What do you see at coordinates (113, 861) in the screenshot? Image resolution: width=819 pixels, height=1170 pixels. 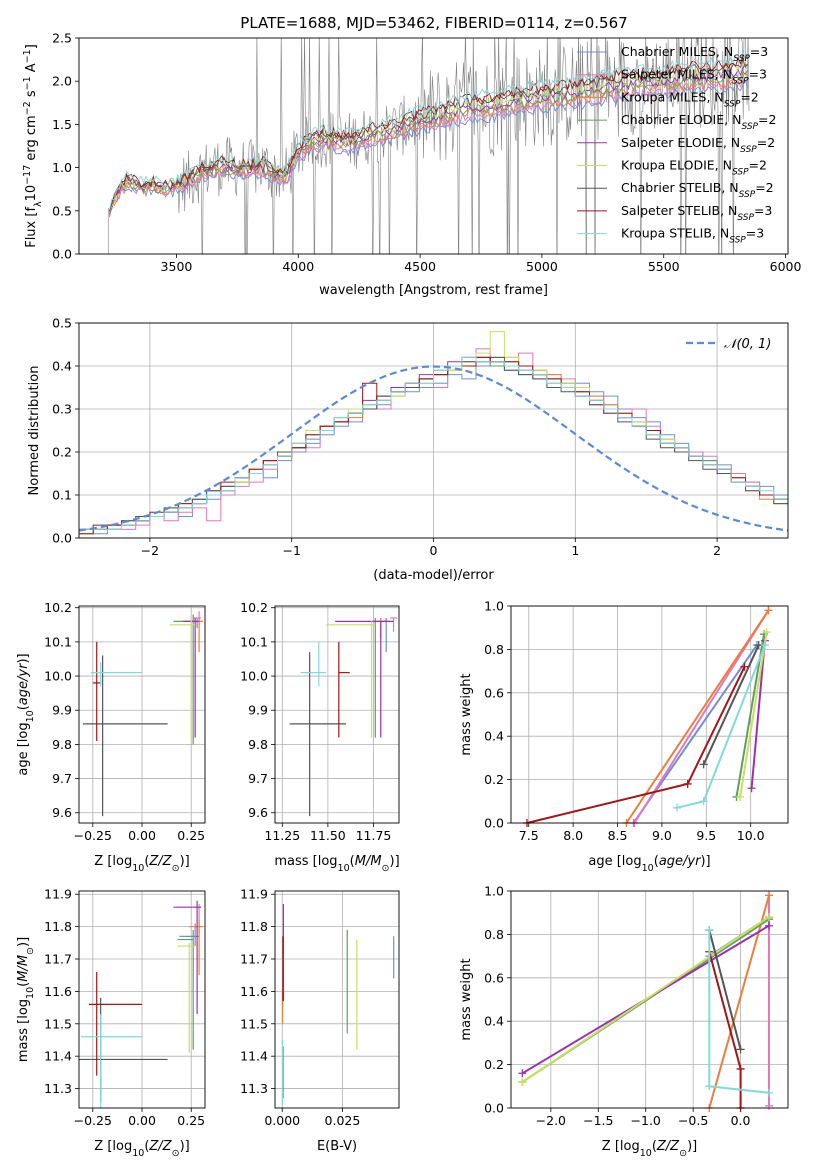 I see `label-part: Z [log` at bounding box center [113, 861].